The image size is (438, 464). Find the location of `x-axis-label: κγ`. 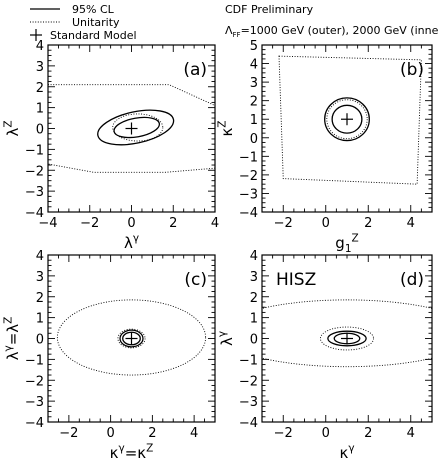

x-axis-label: κγ is located at coordinates (346, 452).